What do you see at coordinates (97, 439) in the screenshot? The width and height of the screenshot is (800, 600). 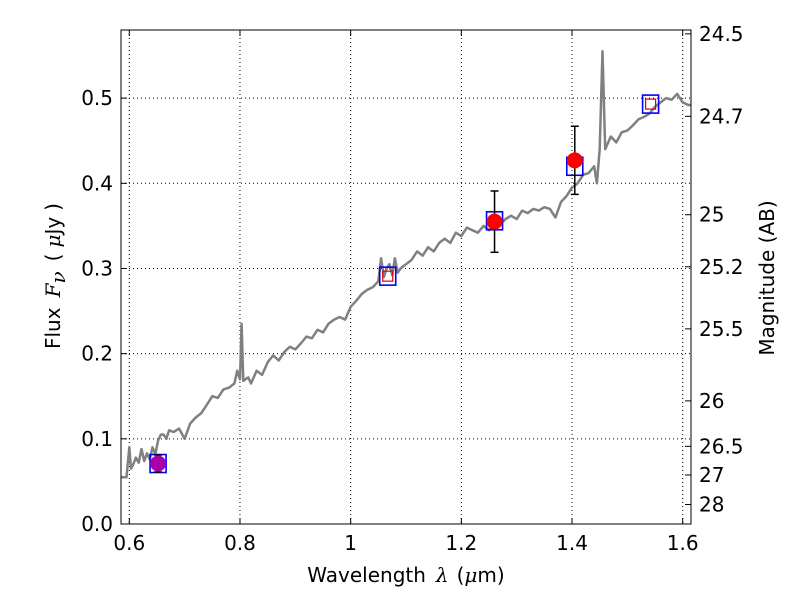 I see `y-tick-label: 0.1` at bounding box center [97, 439].